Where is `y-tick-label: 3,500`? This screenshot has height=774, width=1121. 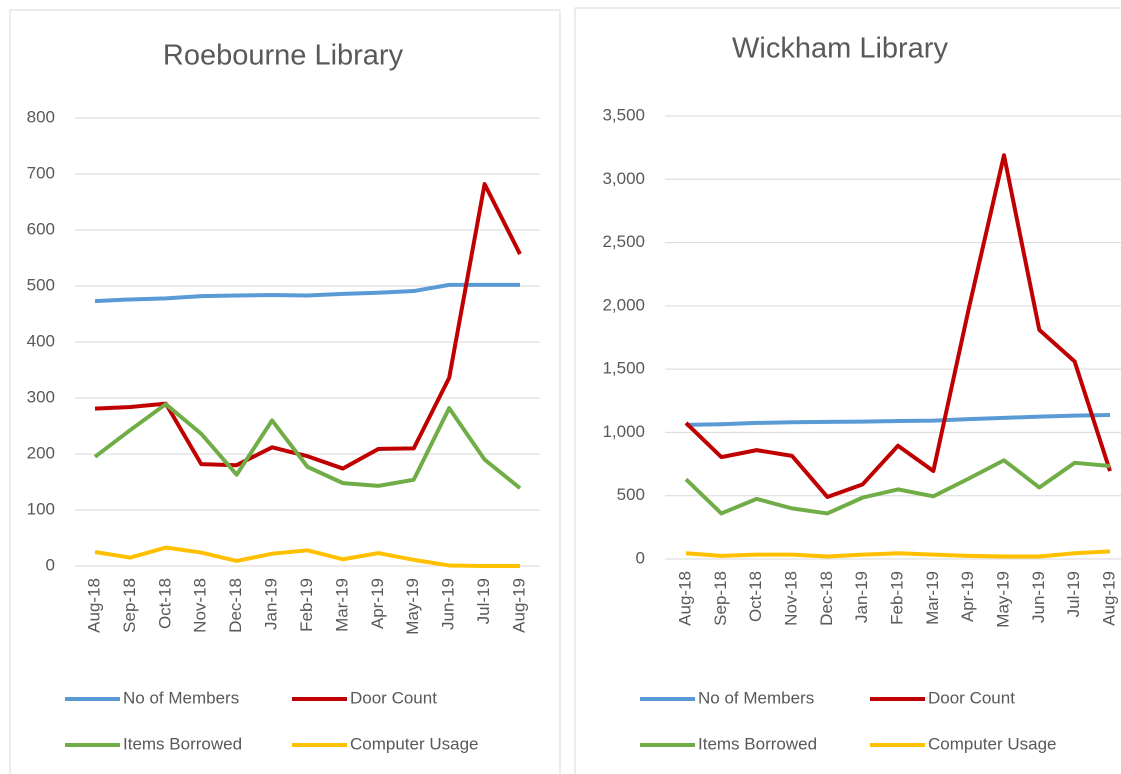 y-tick-label: 3,500 is located at coordinates (623, 114).